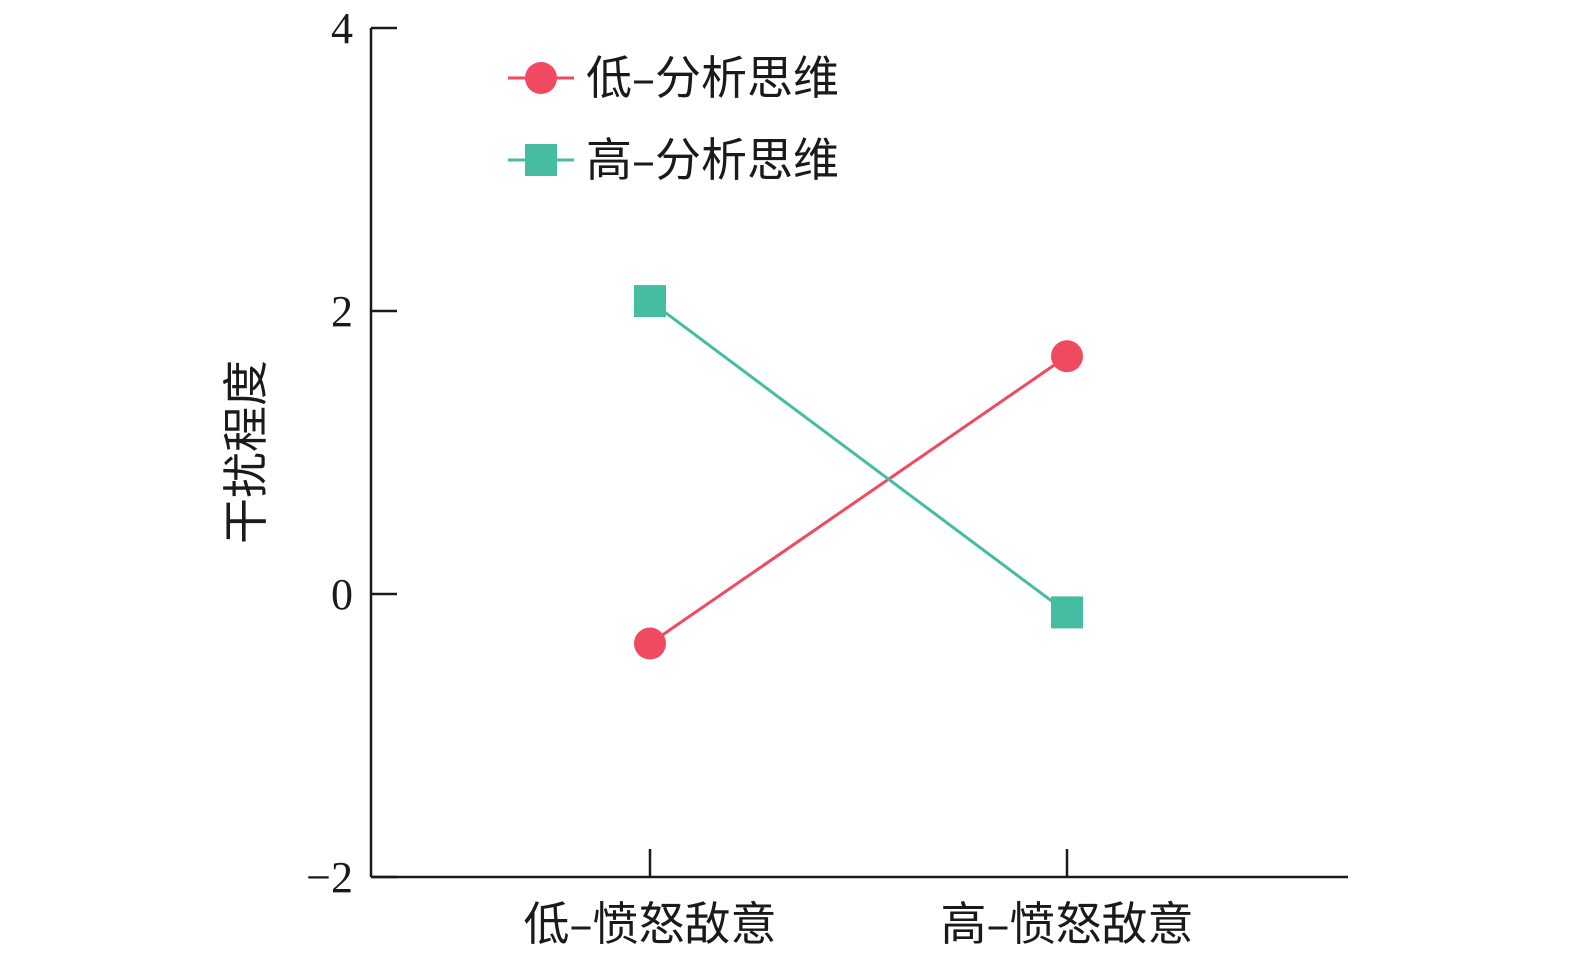 The height and width of the screenshot is (960, 1575). I want to click on y-tick-label: 0, so click(342, 594).